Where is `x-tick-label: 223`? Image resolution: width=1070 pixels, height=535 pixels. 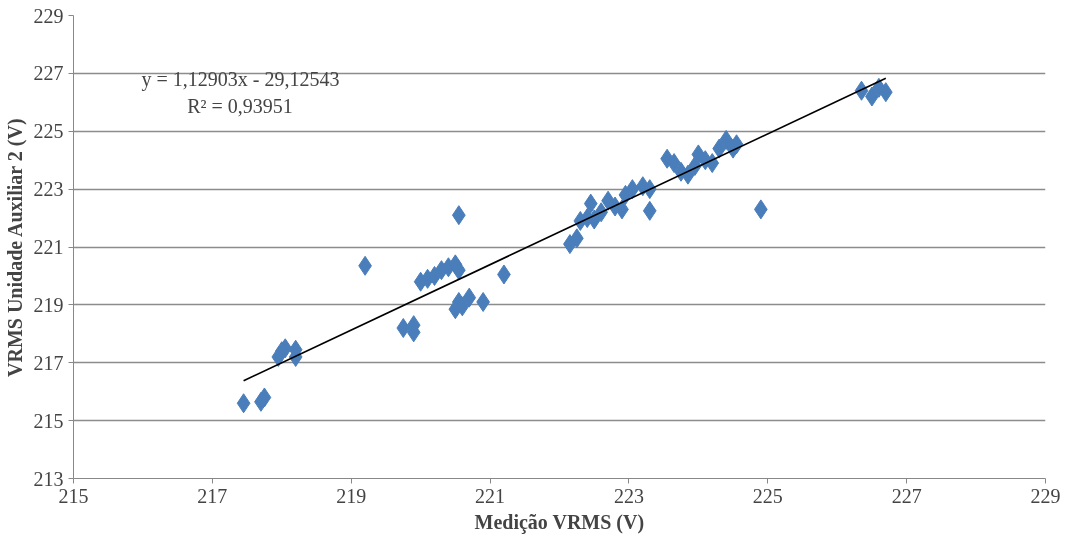
x-tick-label: 223 is located at coordinates (628, 495).